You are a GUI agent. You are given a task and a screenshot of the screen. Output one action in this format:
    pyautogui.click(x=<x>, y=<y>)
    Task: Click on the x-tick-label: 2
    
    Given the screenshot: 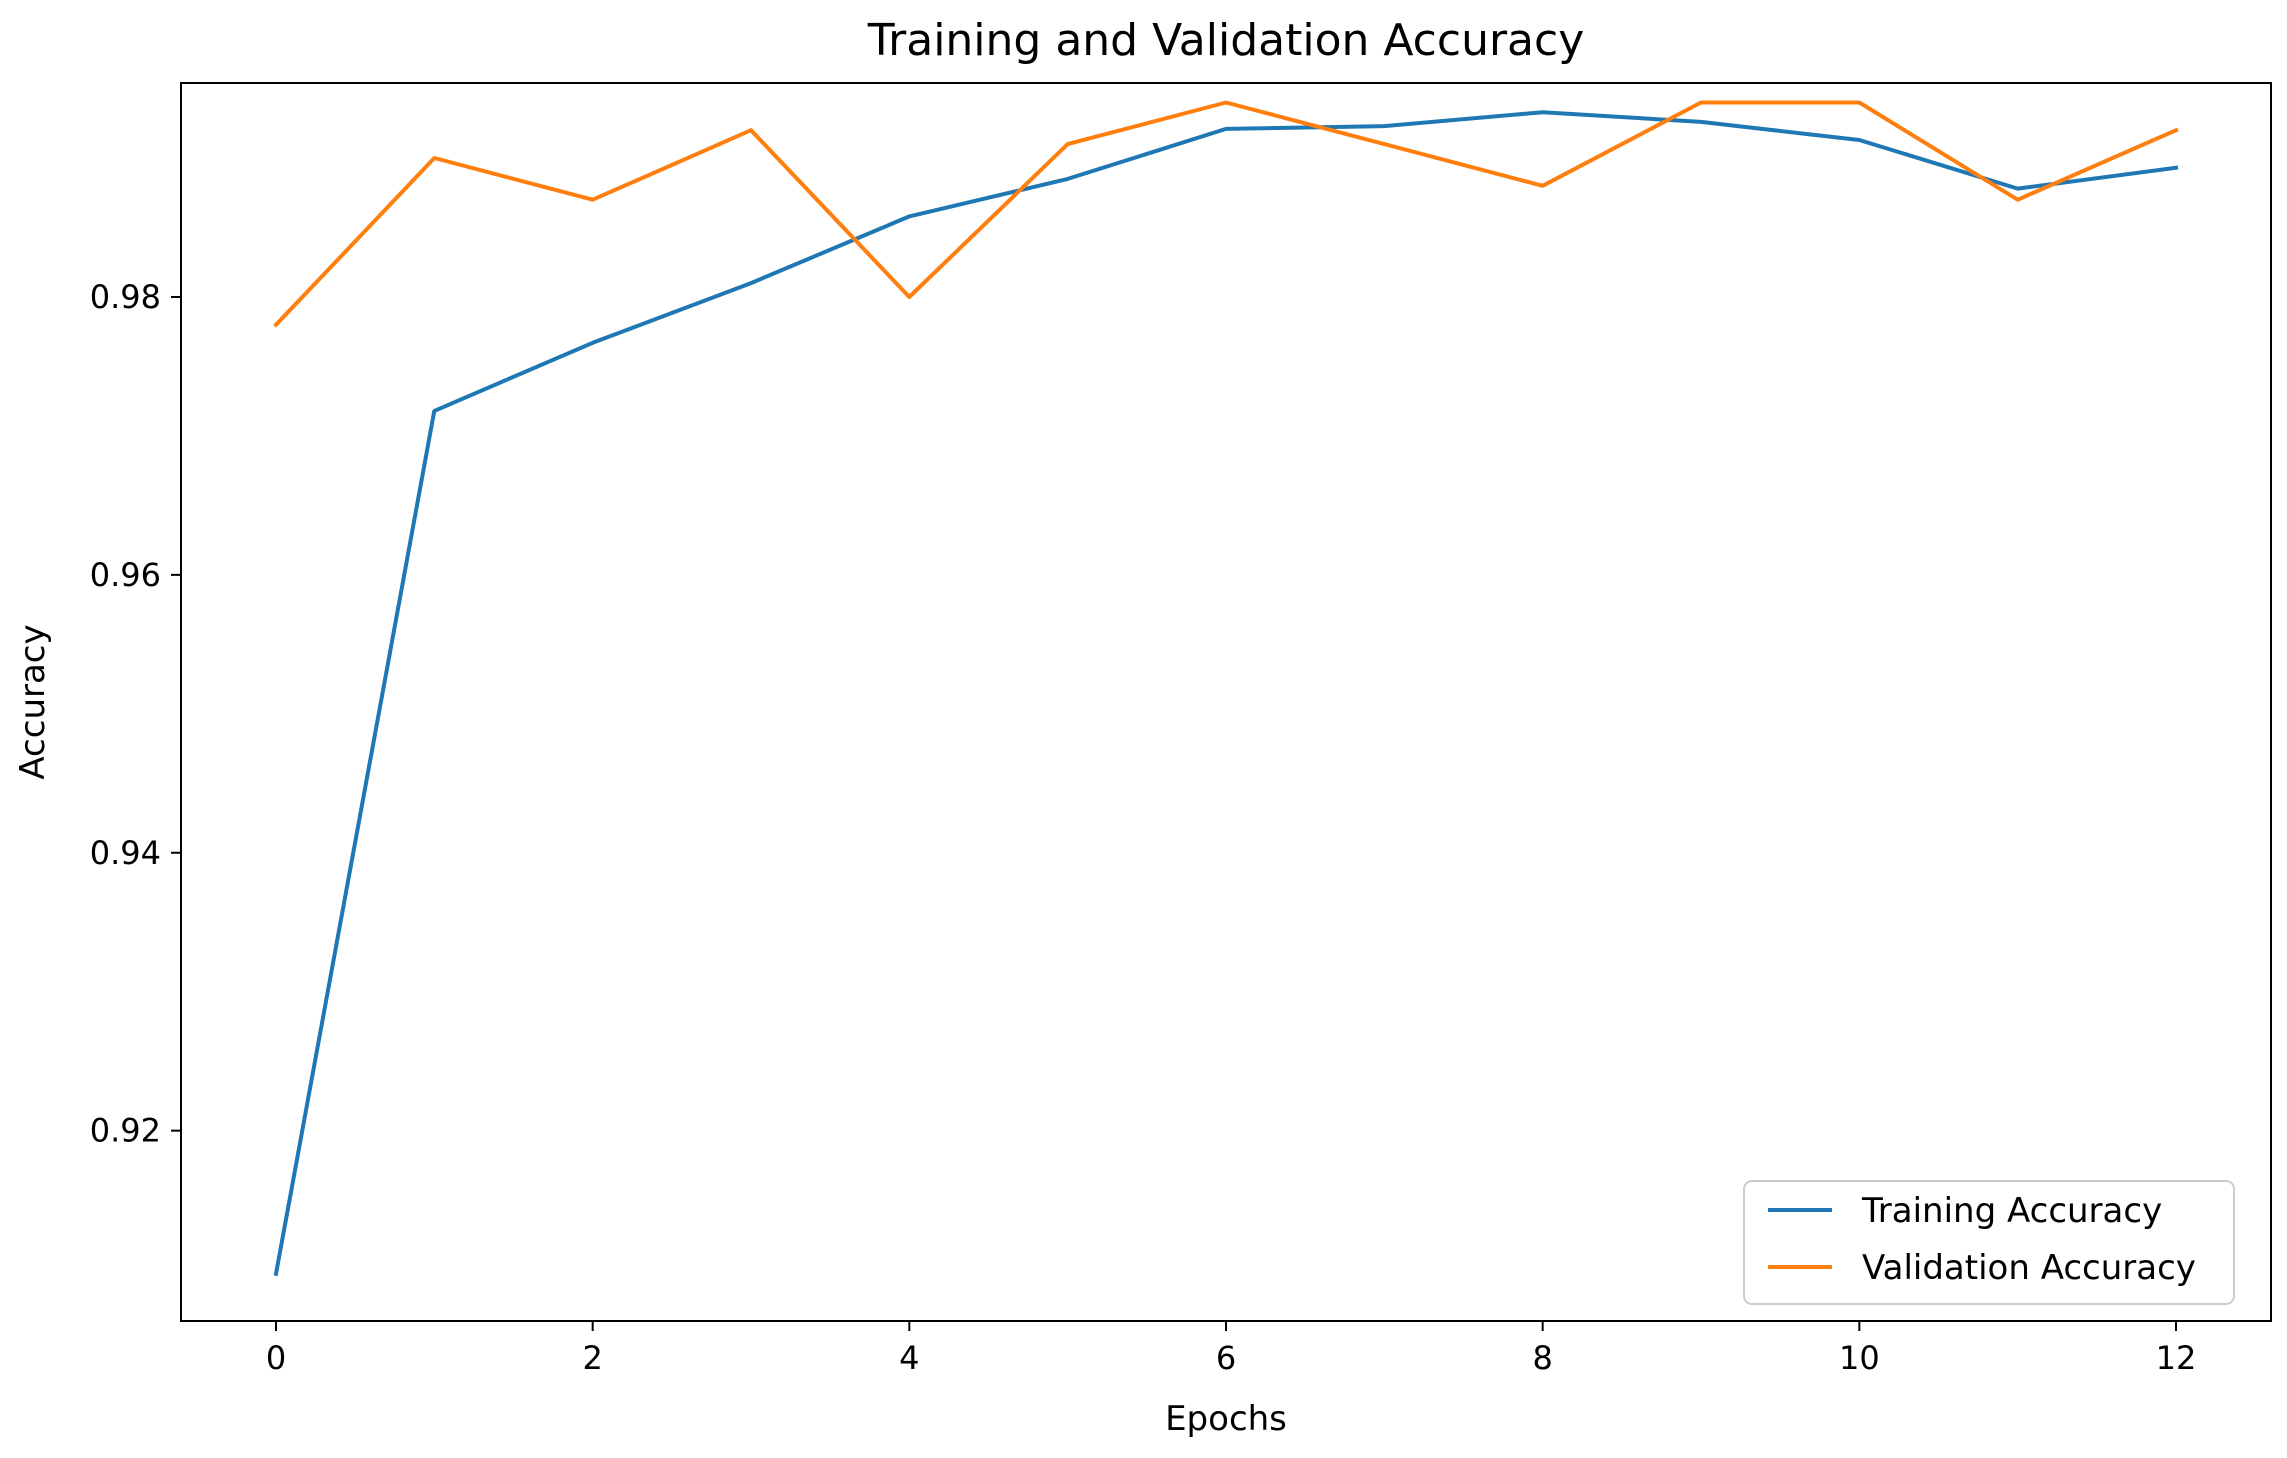 What is the action you would take?
    pyautogui.click(x=592, y=1358)
    